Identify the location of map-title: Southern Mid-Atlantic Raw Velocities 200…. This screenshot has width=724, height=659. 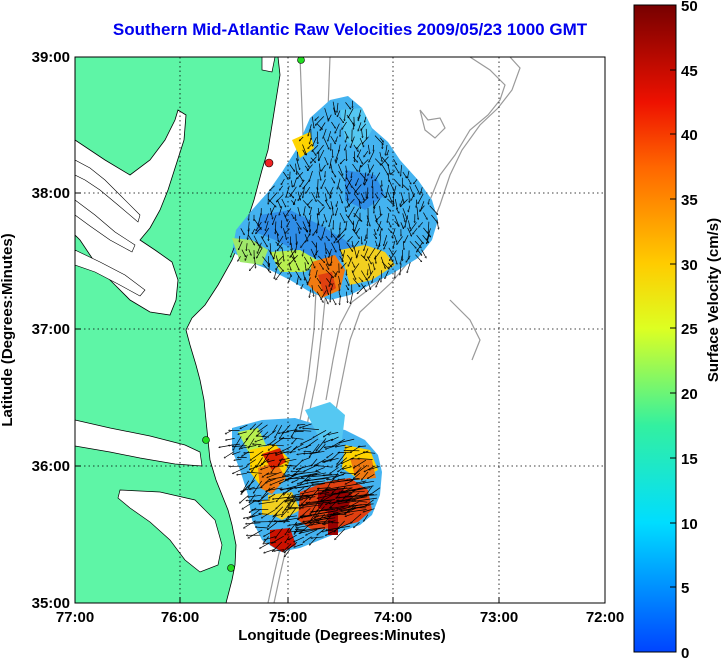
(350, 29).